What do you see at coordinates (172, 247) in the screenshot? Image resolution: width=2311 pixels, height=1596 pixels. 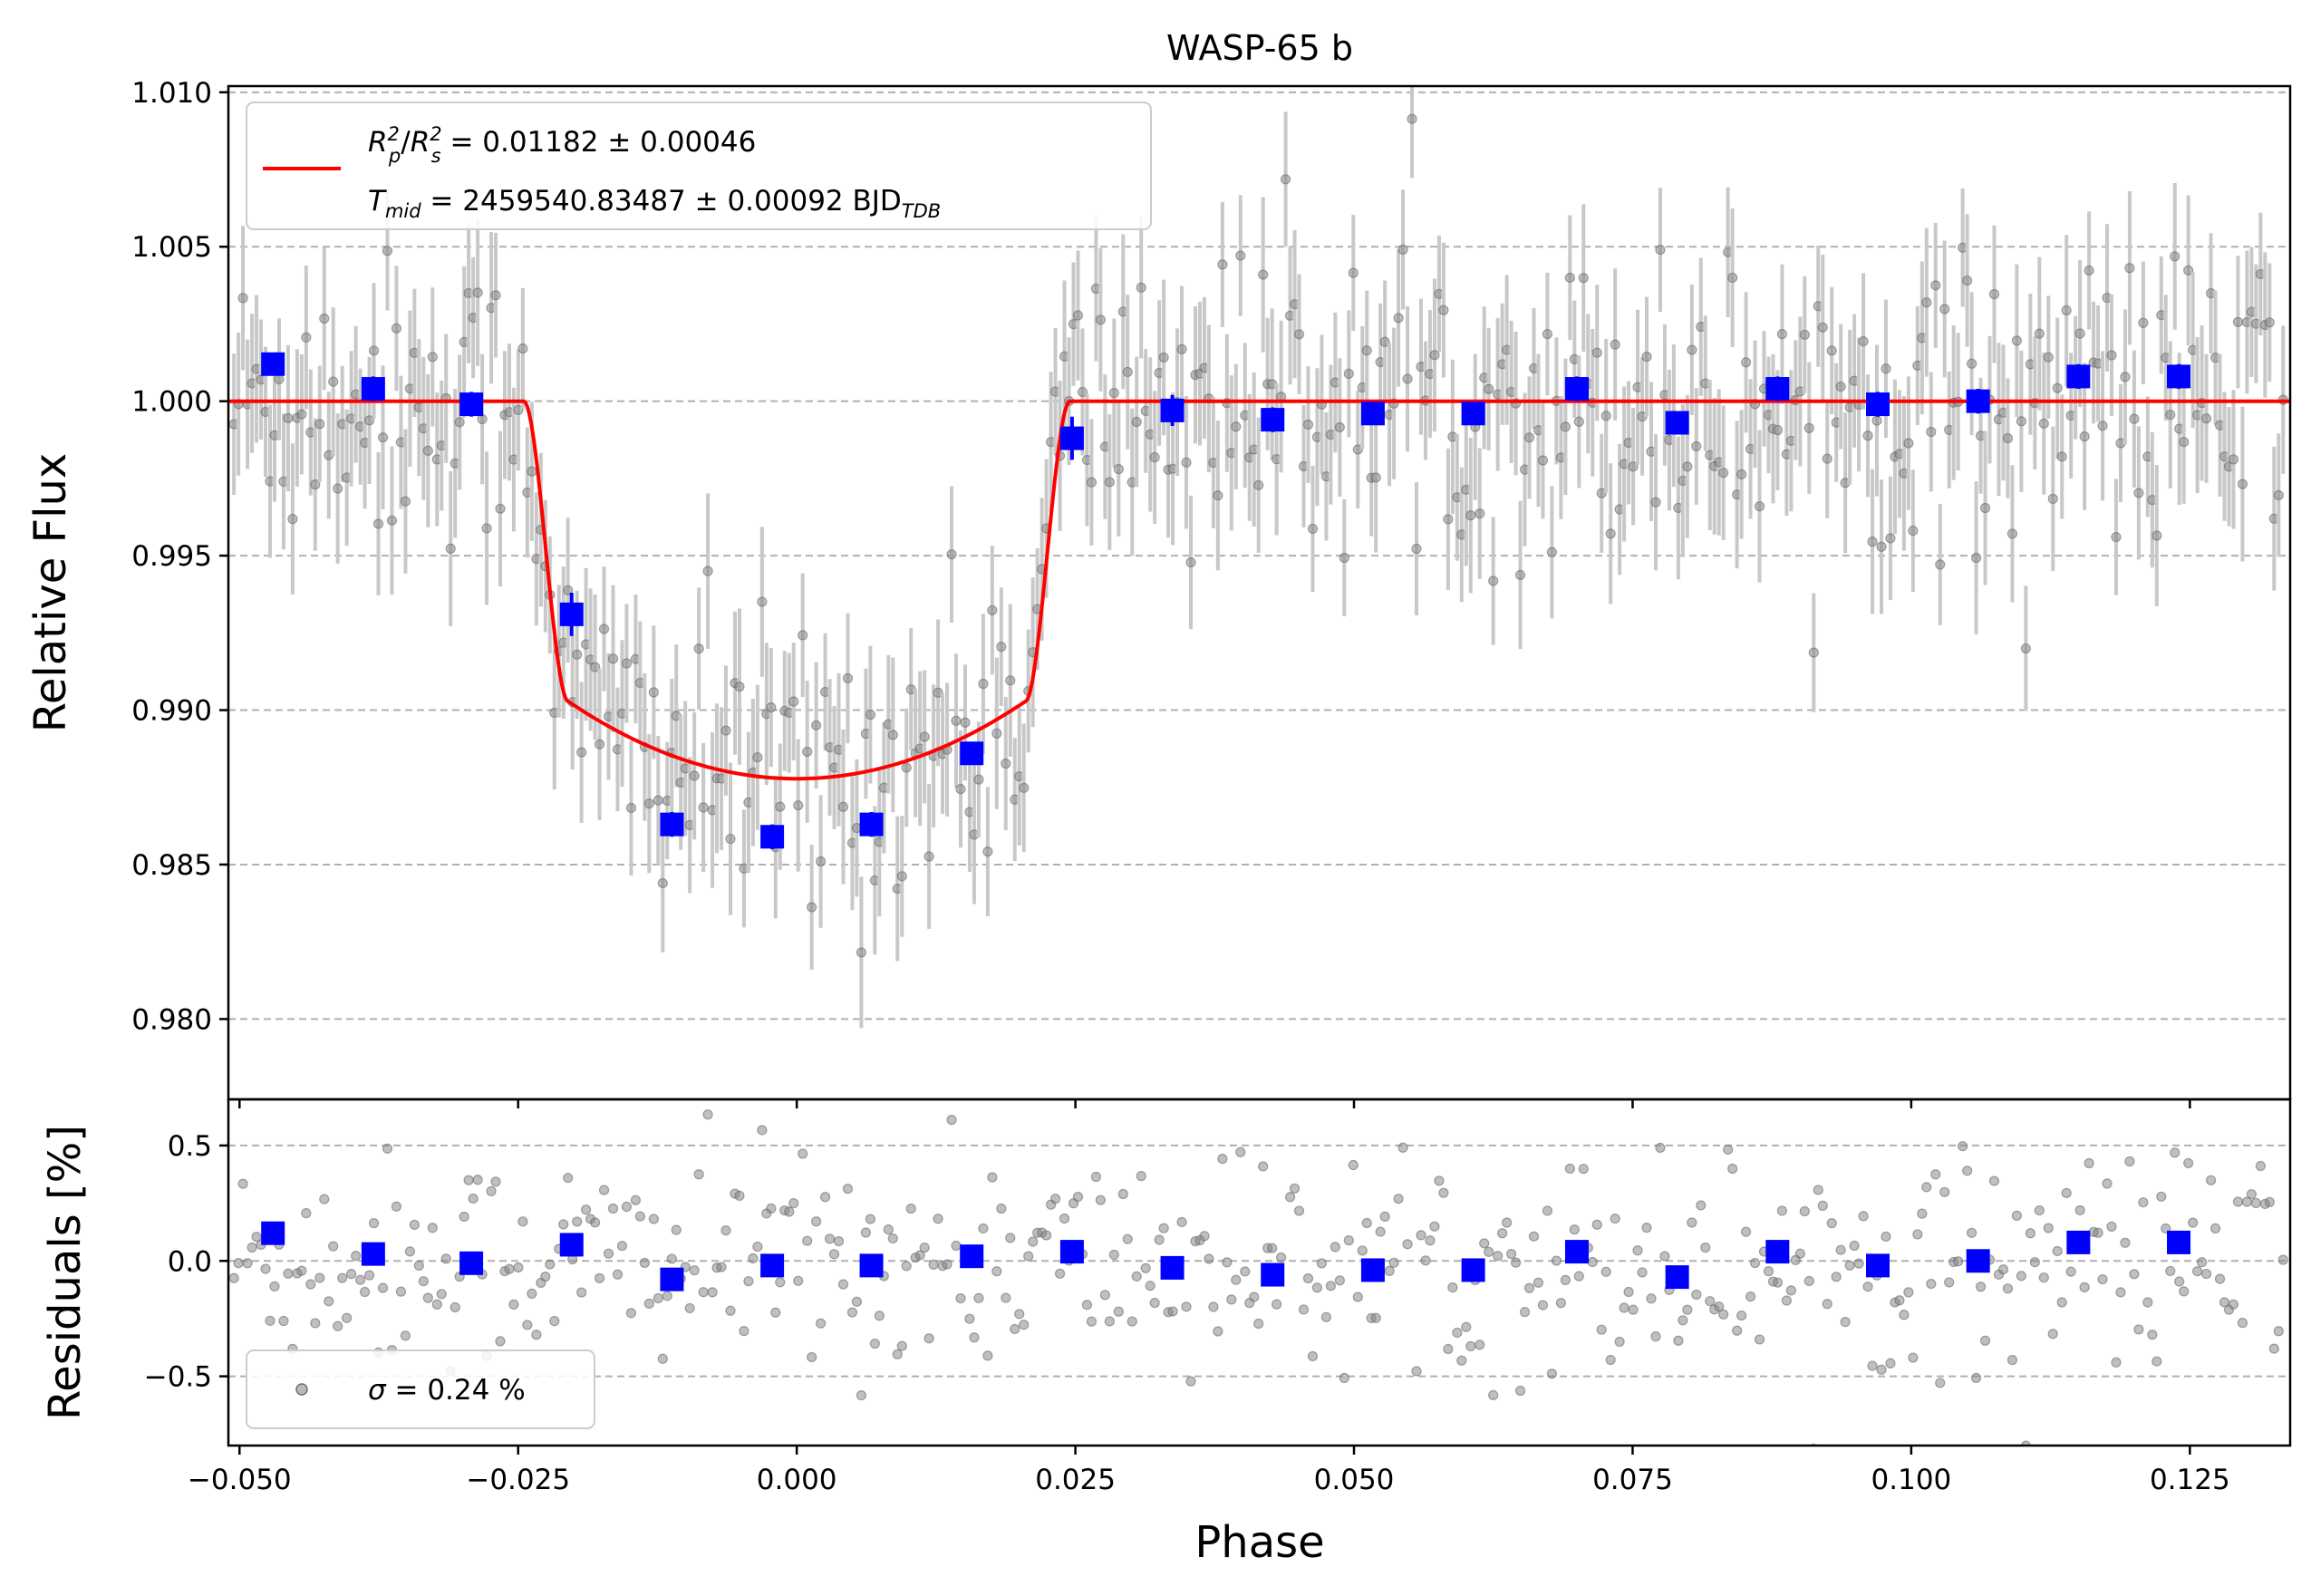 I see `flux-y-tick-label: 1.005` at bounding box center [172, 247].